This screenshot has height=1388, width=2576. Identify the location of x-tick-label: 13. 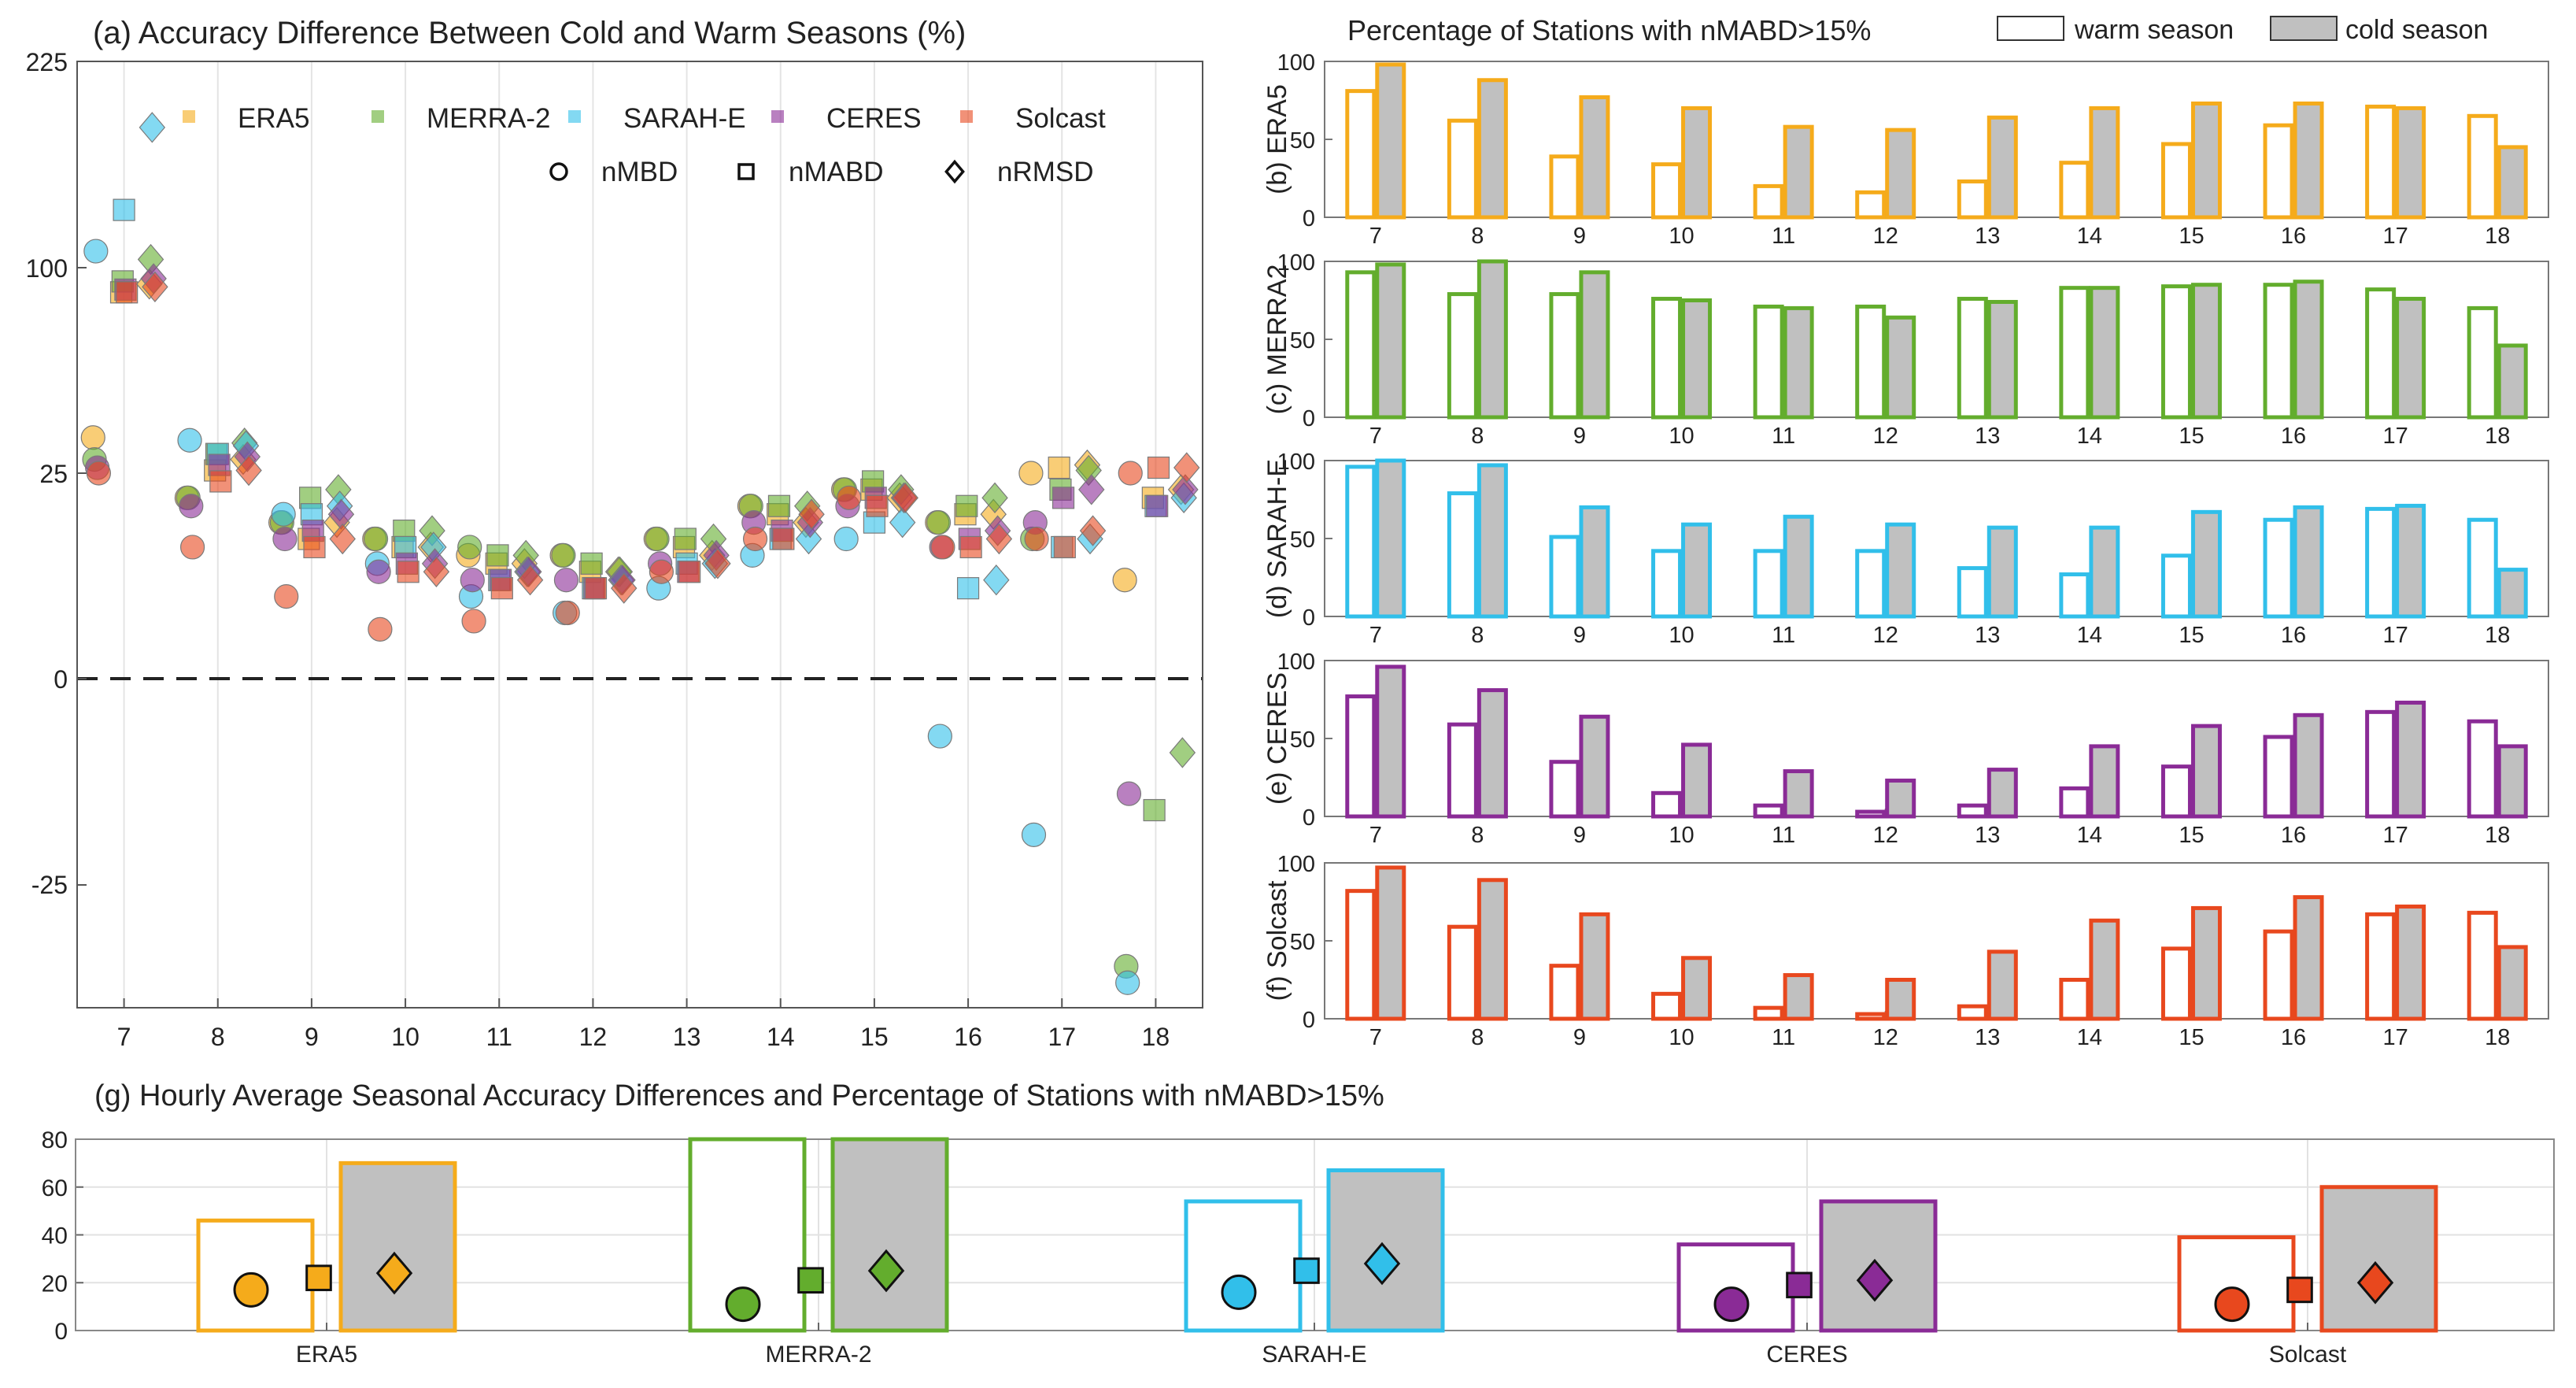
(1987, 1037).